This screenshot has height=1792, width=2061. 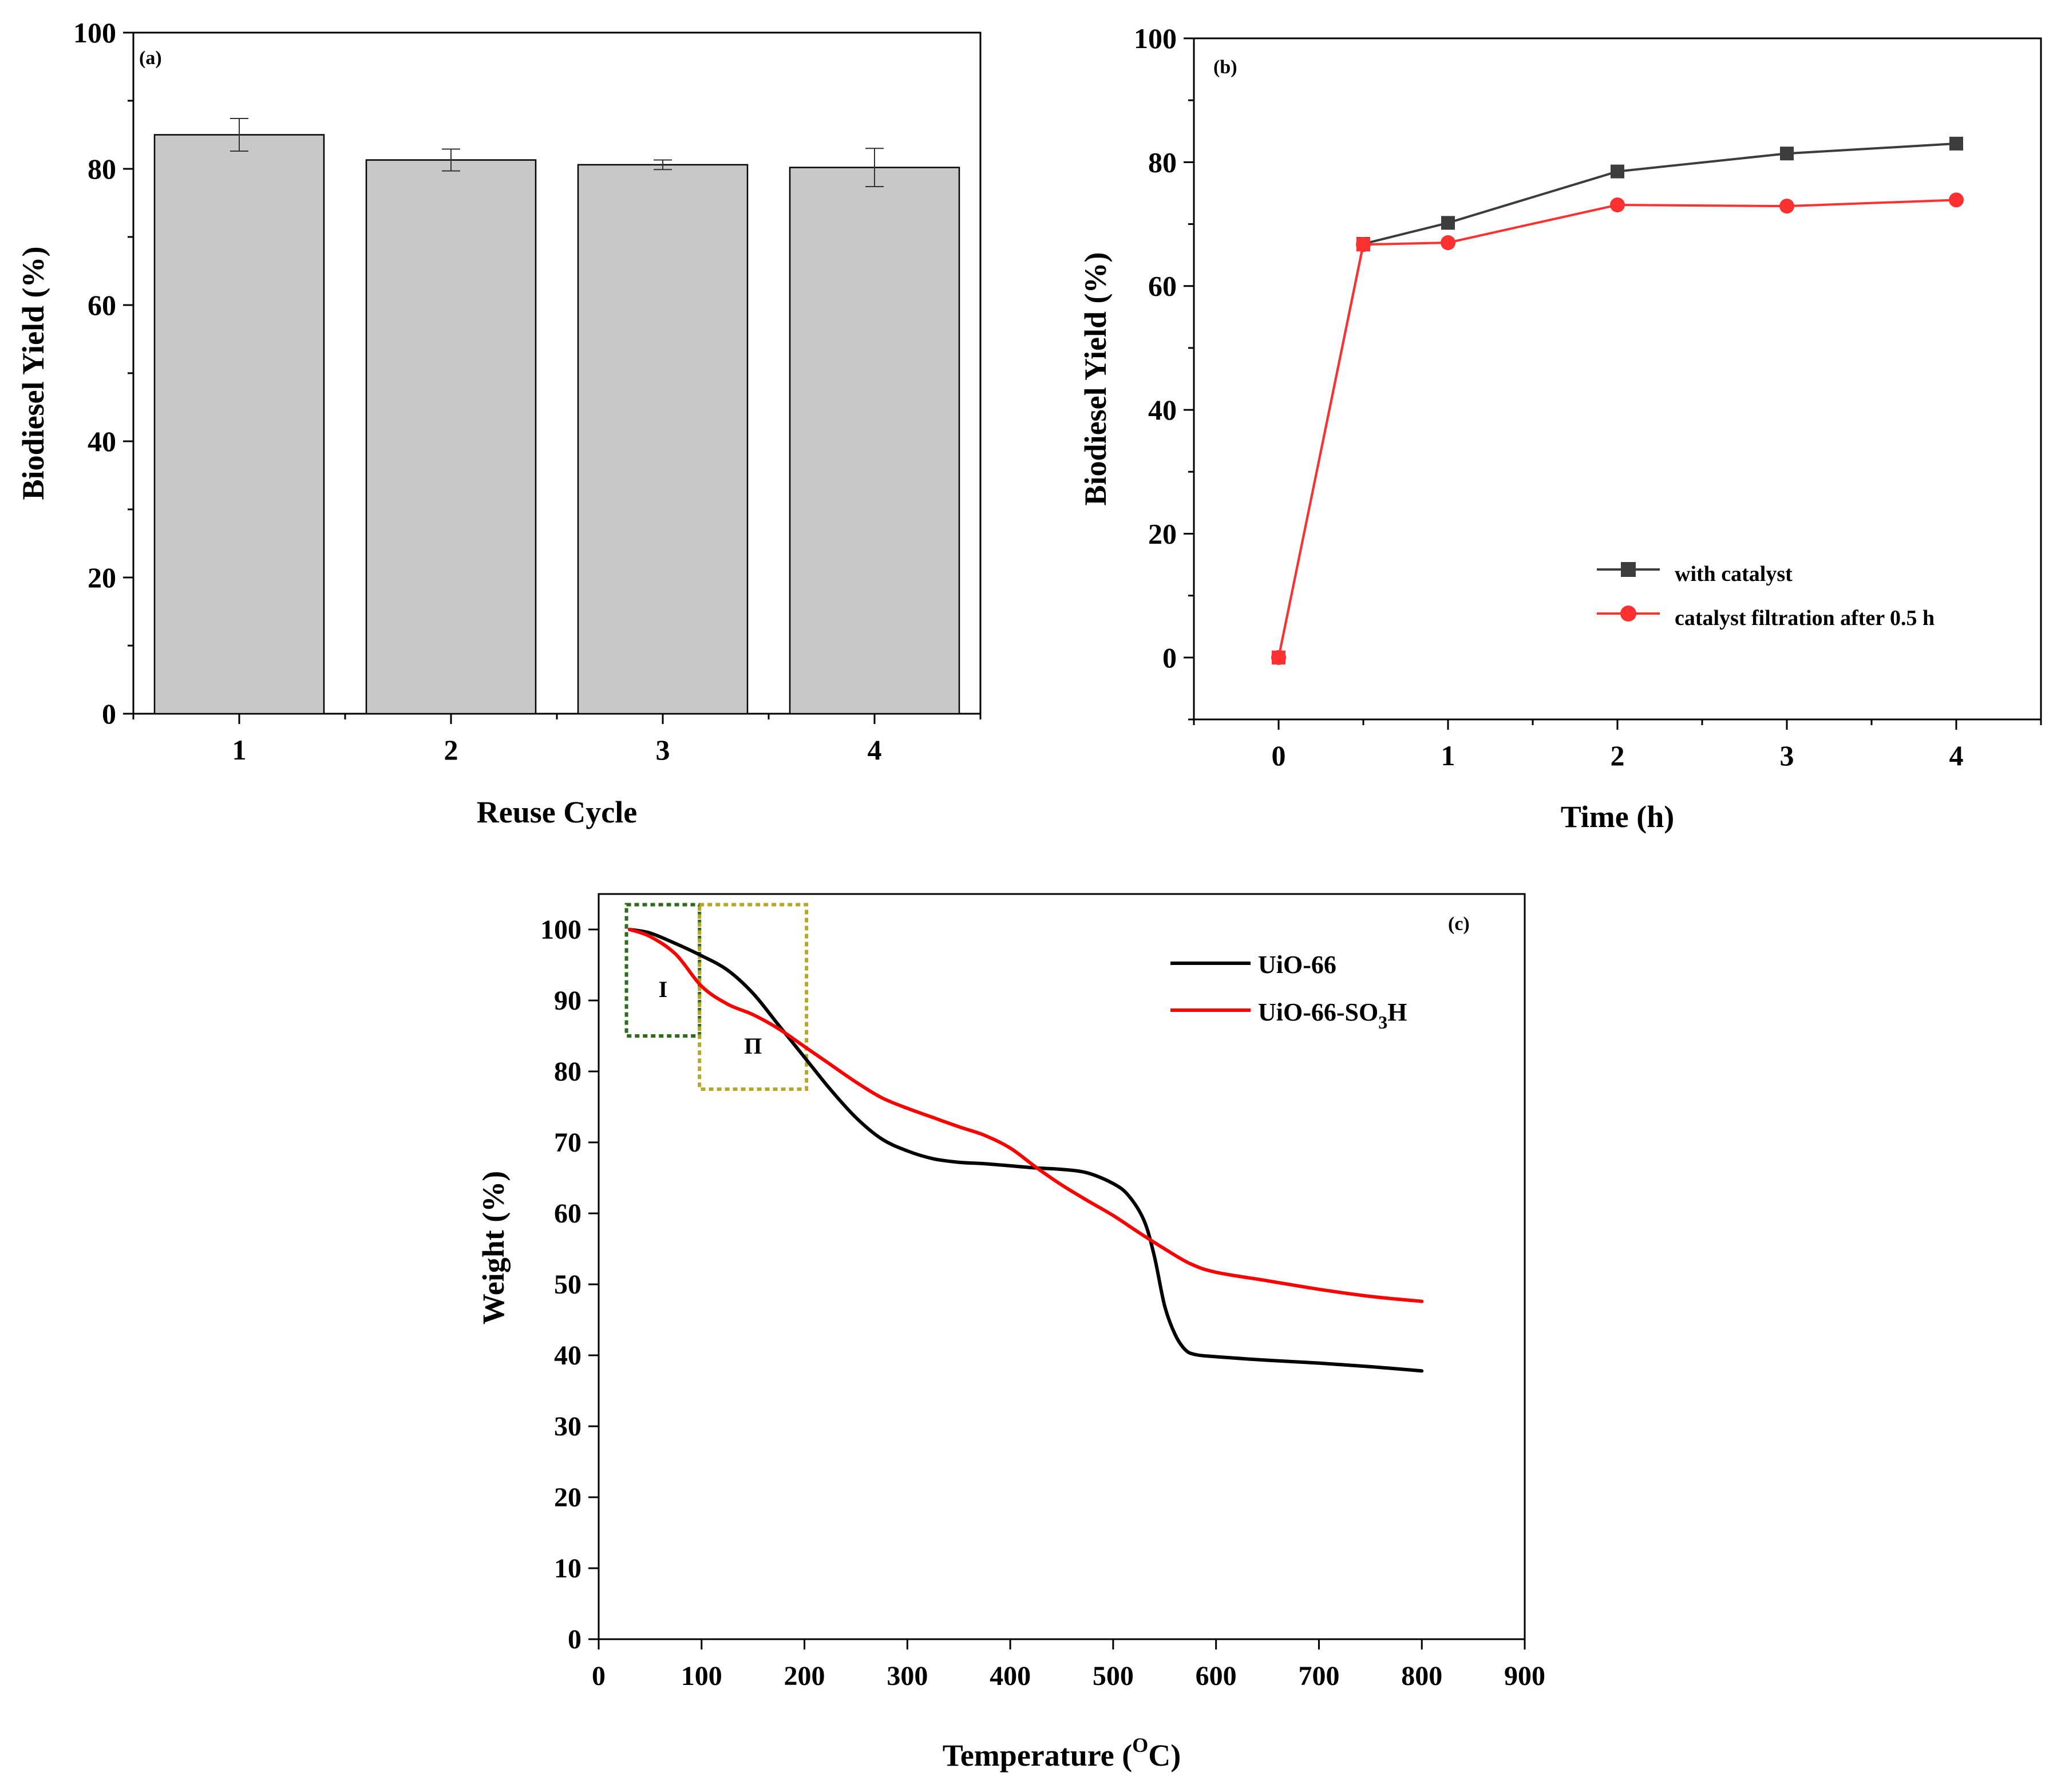 What do you see at coordinates (1164, 371) in the screenshot?
I see `panel-b-y-axis: 0 20 40 60 80 100` at bounding box center [1164, 371].